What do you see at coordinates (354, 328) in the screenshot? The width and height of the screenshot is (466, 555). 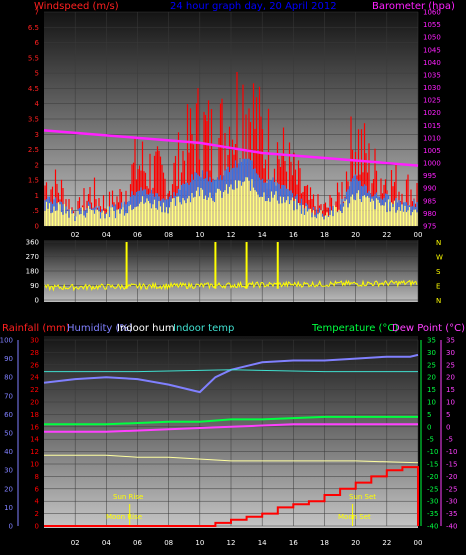 I see `temp-axis-title: Temperature (°C)` at bounding box center [354, 328].